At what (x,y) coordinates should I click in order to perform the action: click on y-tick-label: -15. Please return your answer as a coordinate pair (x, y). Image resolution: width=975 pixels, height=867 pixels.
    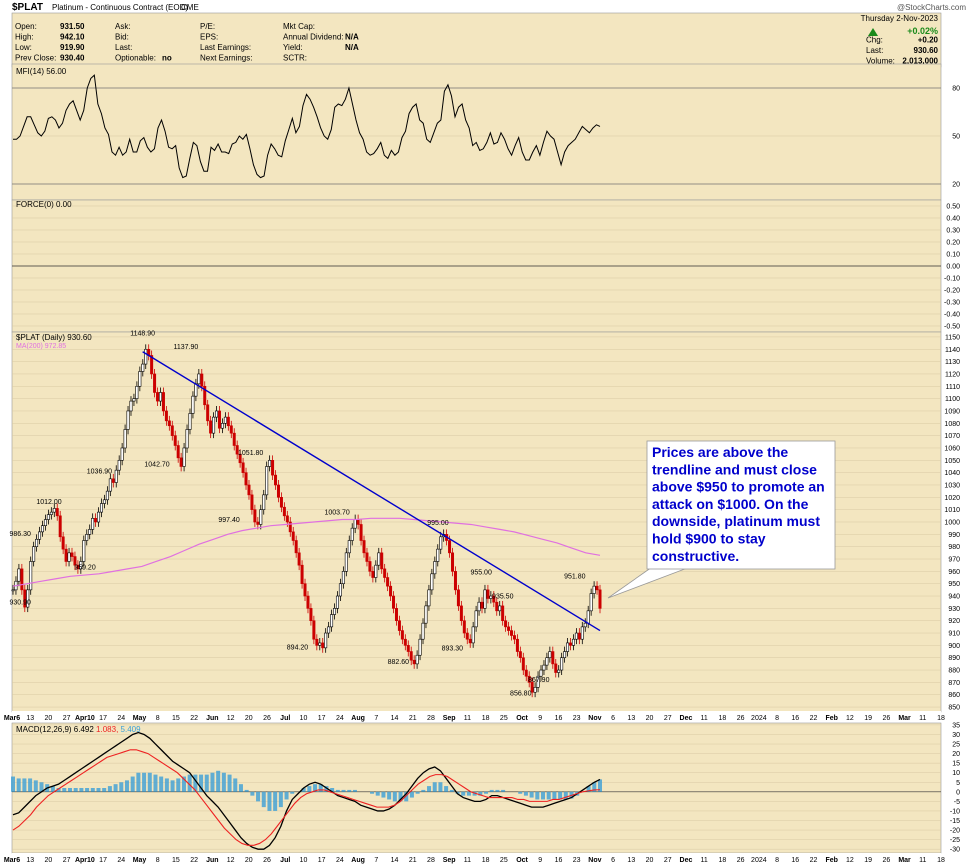
    Looking at the image, I should click on (955, 821).